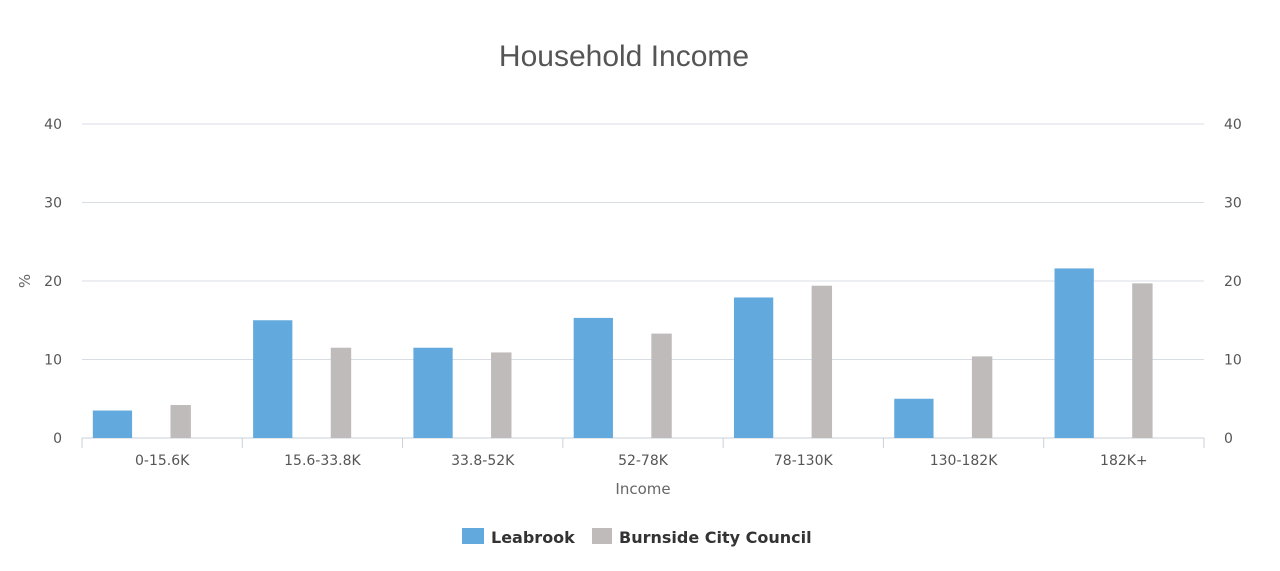  I want to click on x-tick-label: 52-78K, so click(643, 461).